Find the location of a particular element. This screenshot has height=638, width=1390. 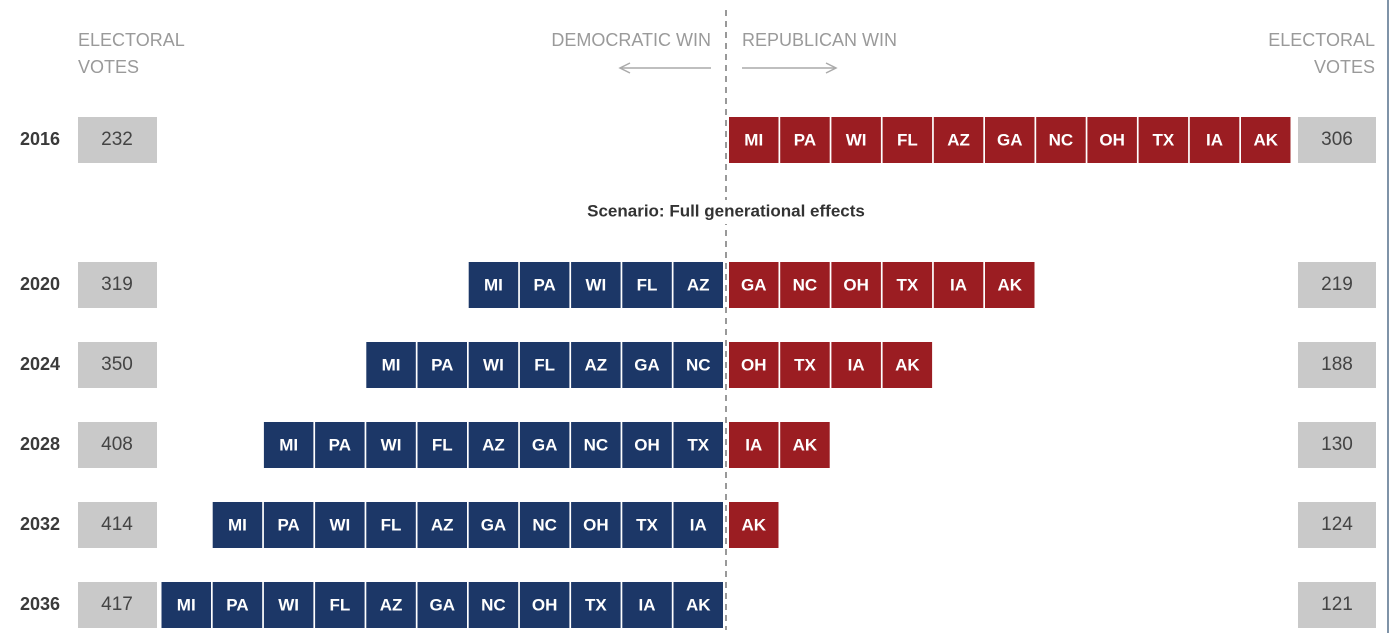

dem-votes: 417 is located at coordinates (117, 604).